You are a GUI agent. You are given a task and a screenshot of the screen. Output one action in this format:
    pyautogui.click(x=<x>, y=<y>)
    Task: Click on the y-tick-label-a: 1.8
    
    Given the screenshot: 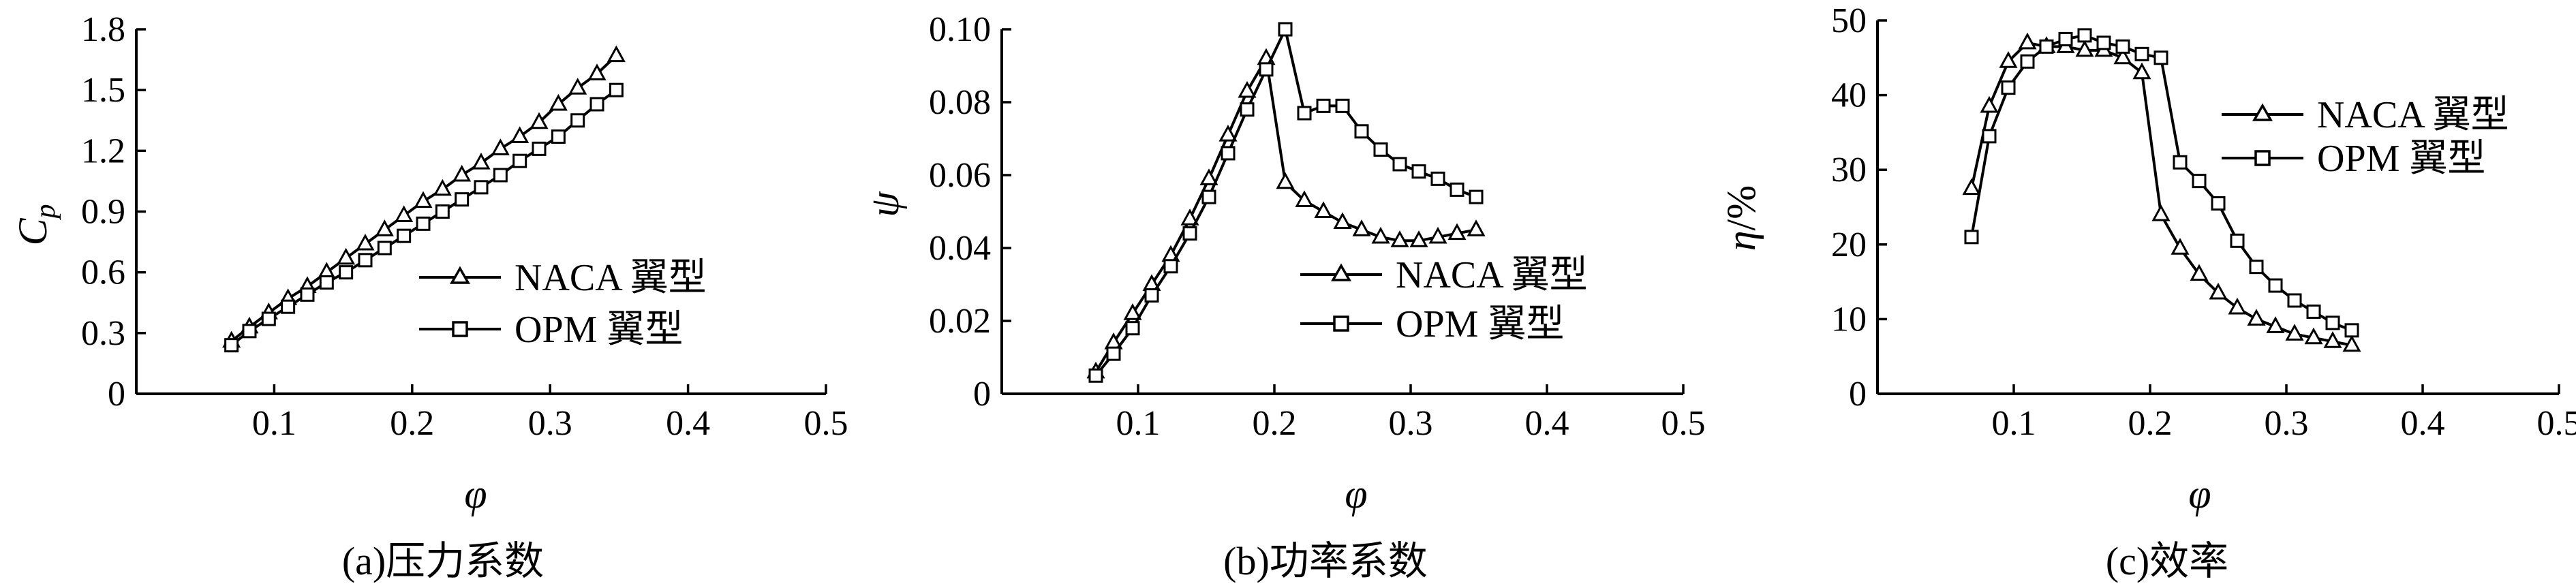 What is the action you would take?
    pyautogui.click(x=103, y=30)
    